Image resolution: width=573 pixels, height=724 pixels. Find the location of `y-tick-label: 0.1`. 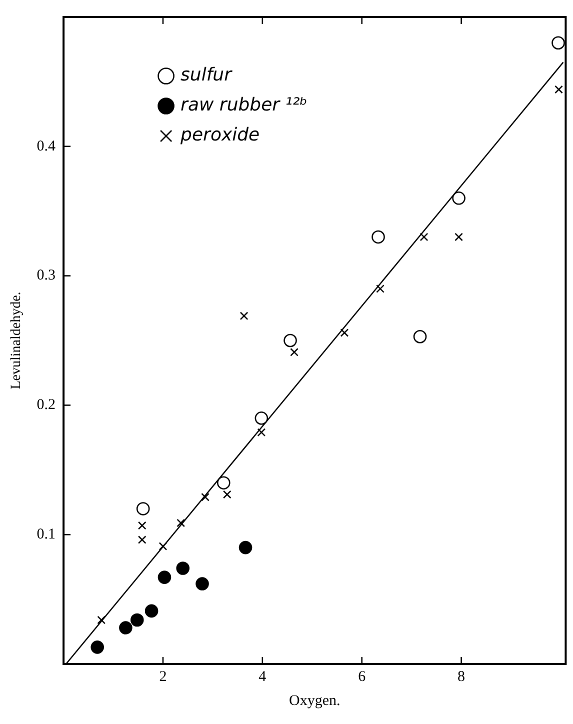

y-tick-label: 0.1 is located at coordinates (46, 534).